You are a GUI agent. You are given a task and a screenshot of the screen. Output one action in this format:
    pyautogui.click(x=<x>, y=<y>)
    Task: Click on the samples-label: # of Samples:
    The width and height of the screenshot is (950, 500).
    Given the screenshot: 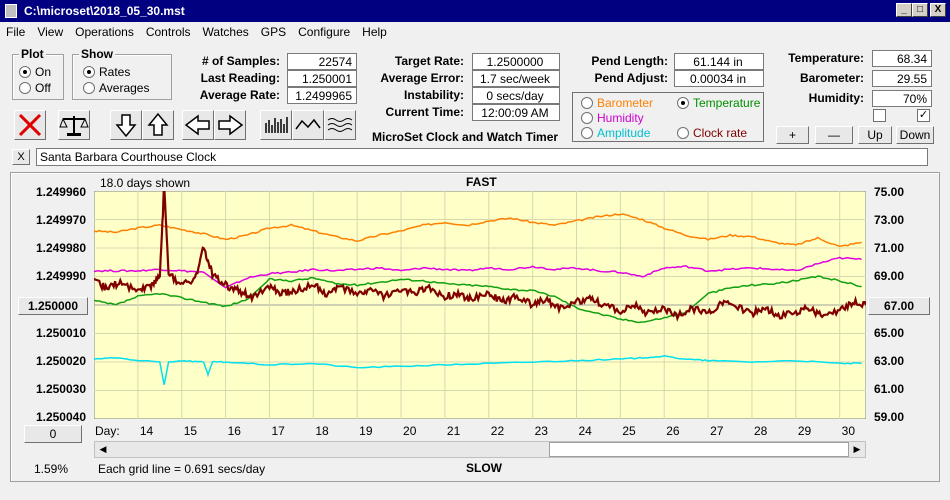 What is the action you would take?
    pyautogui.click(x=240, y=61)
    